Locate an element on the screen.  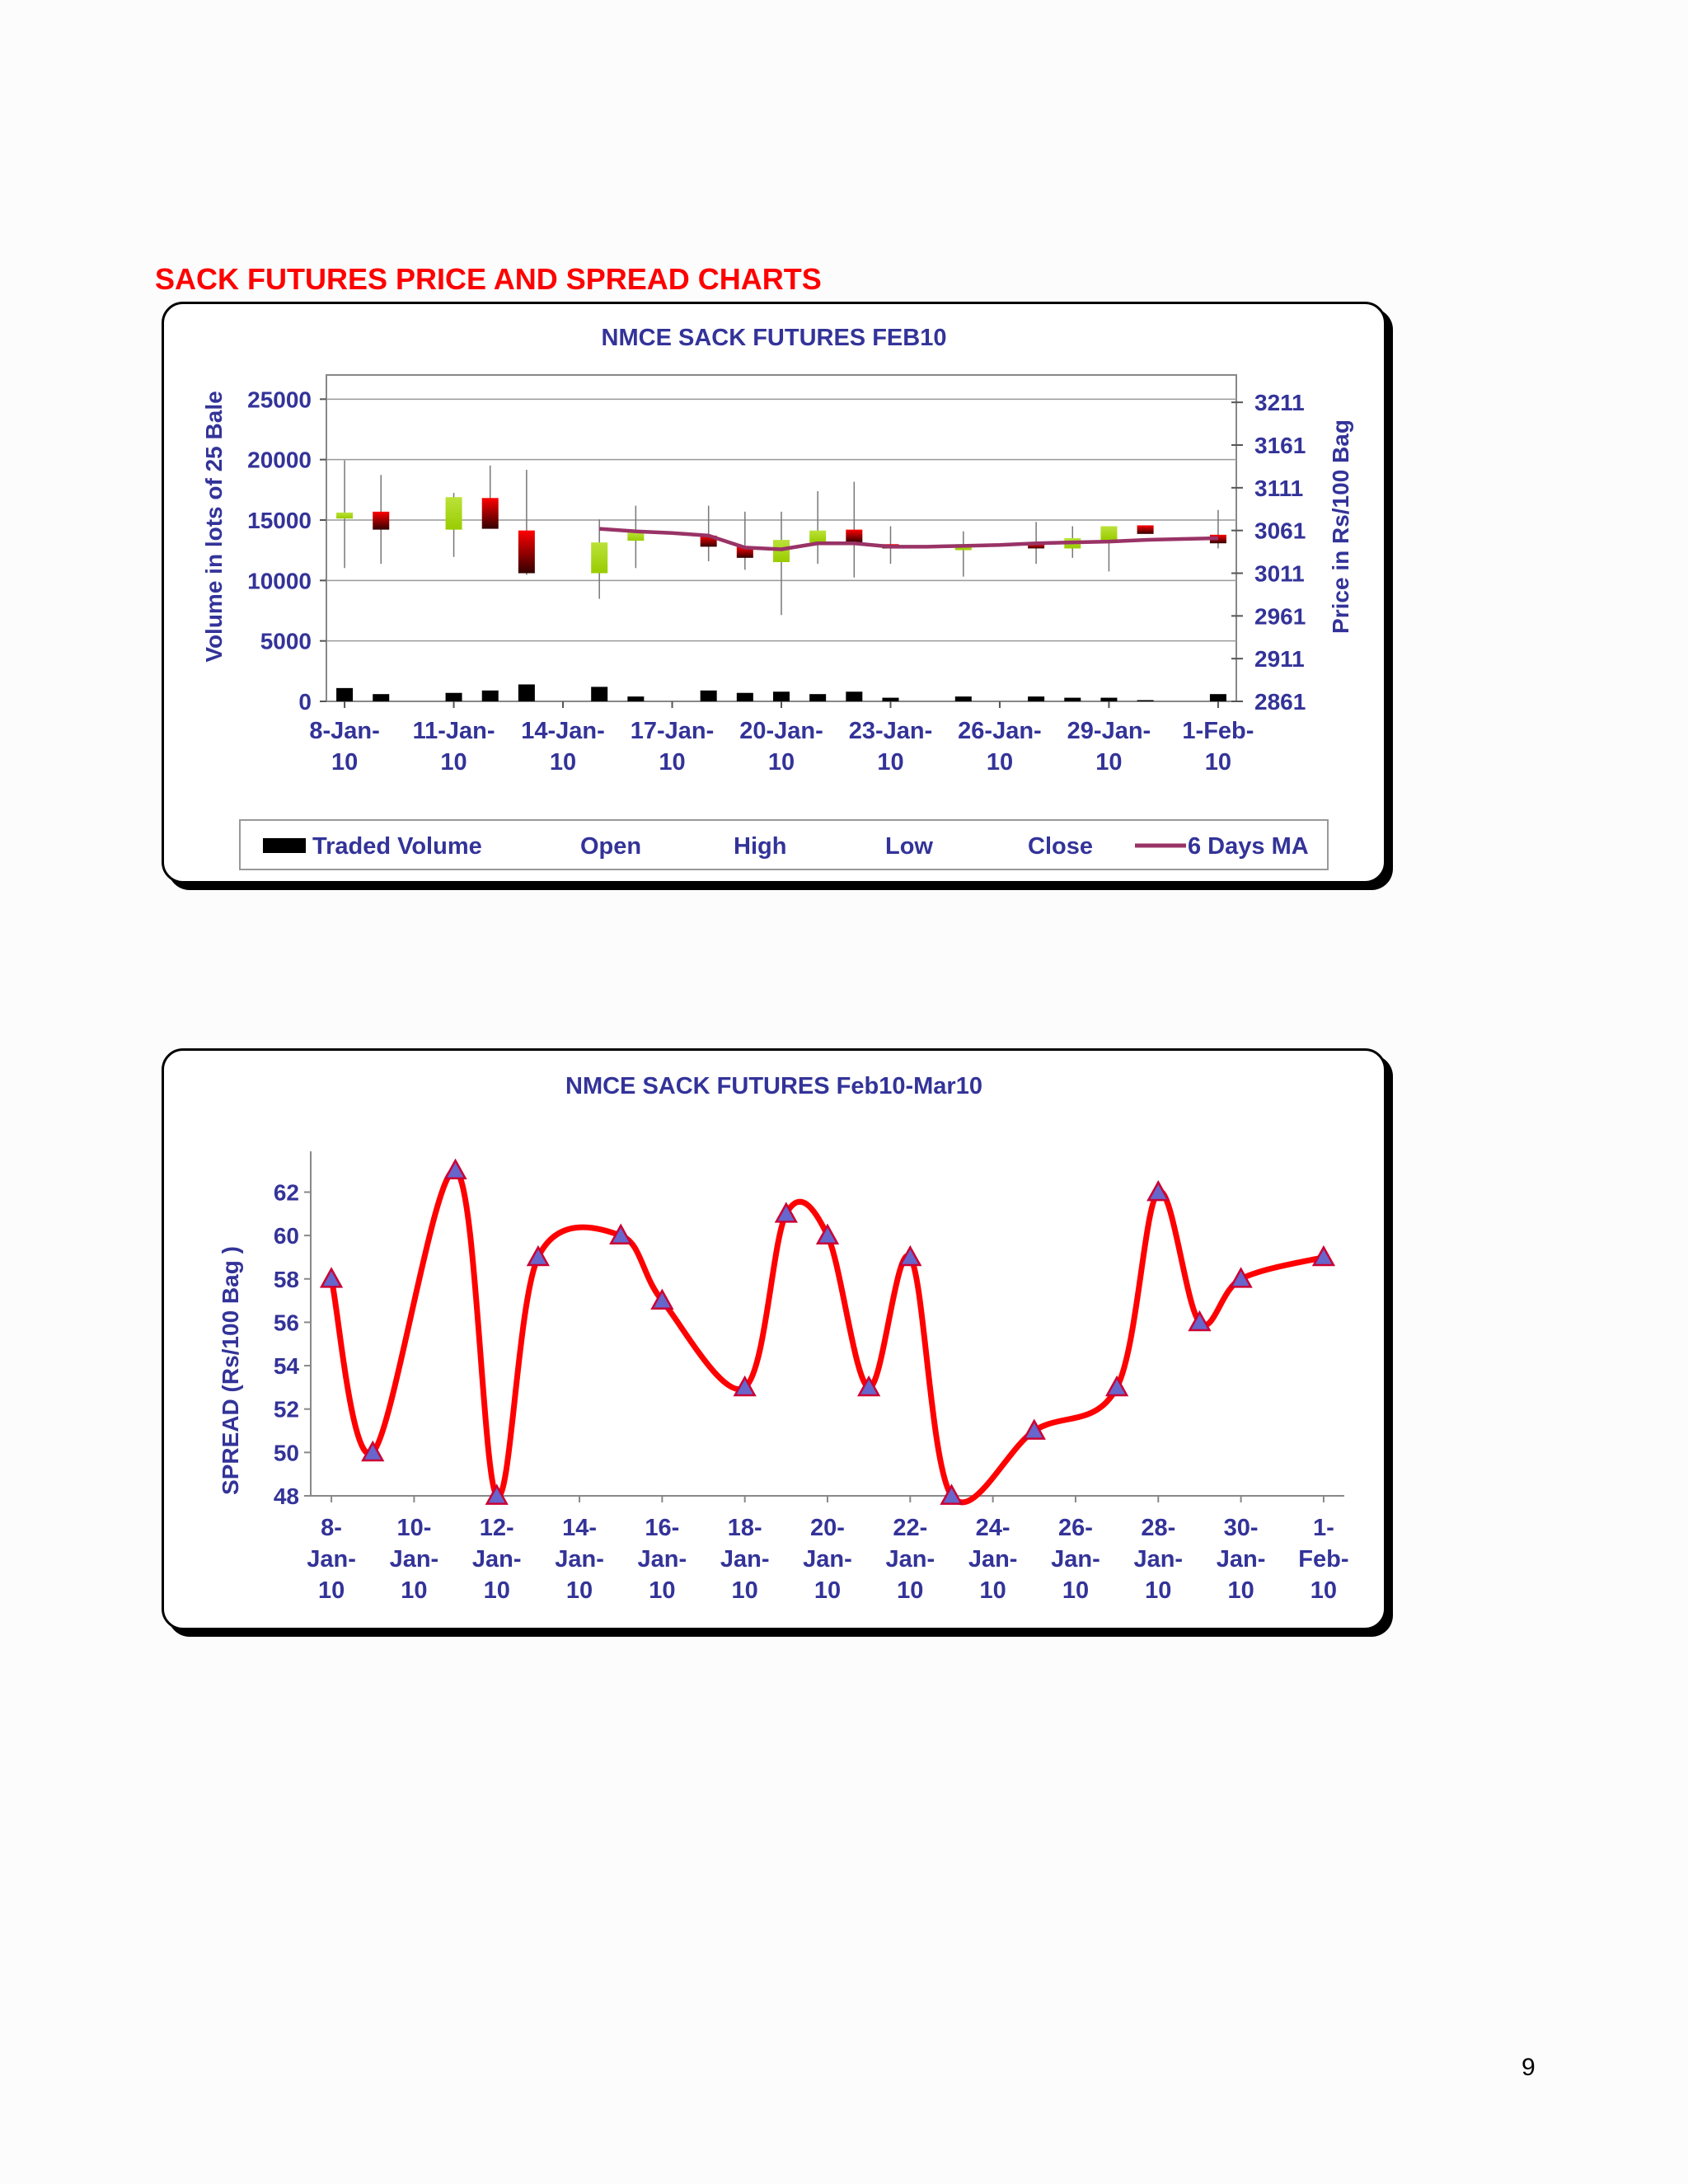
x-tick-label: 17-Jan- is located at coordinates (673, 731).